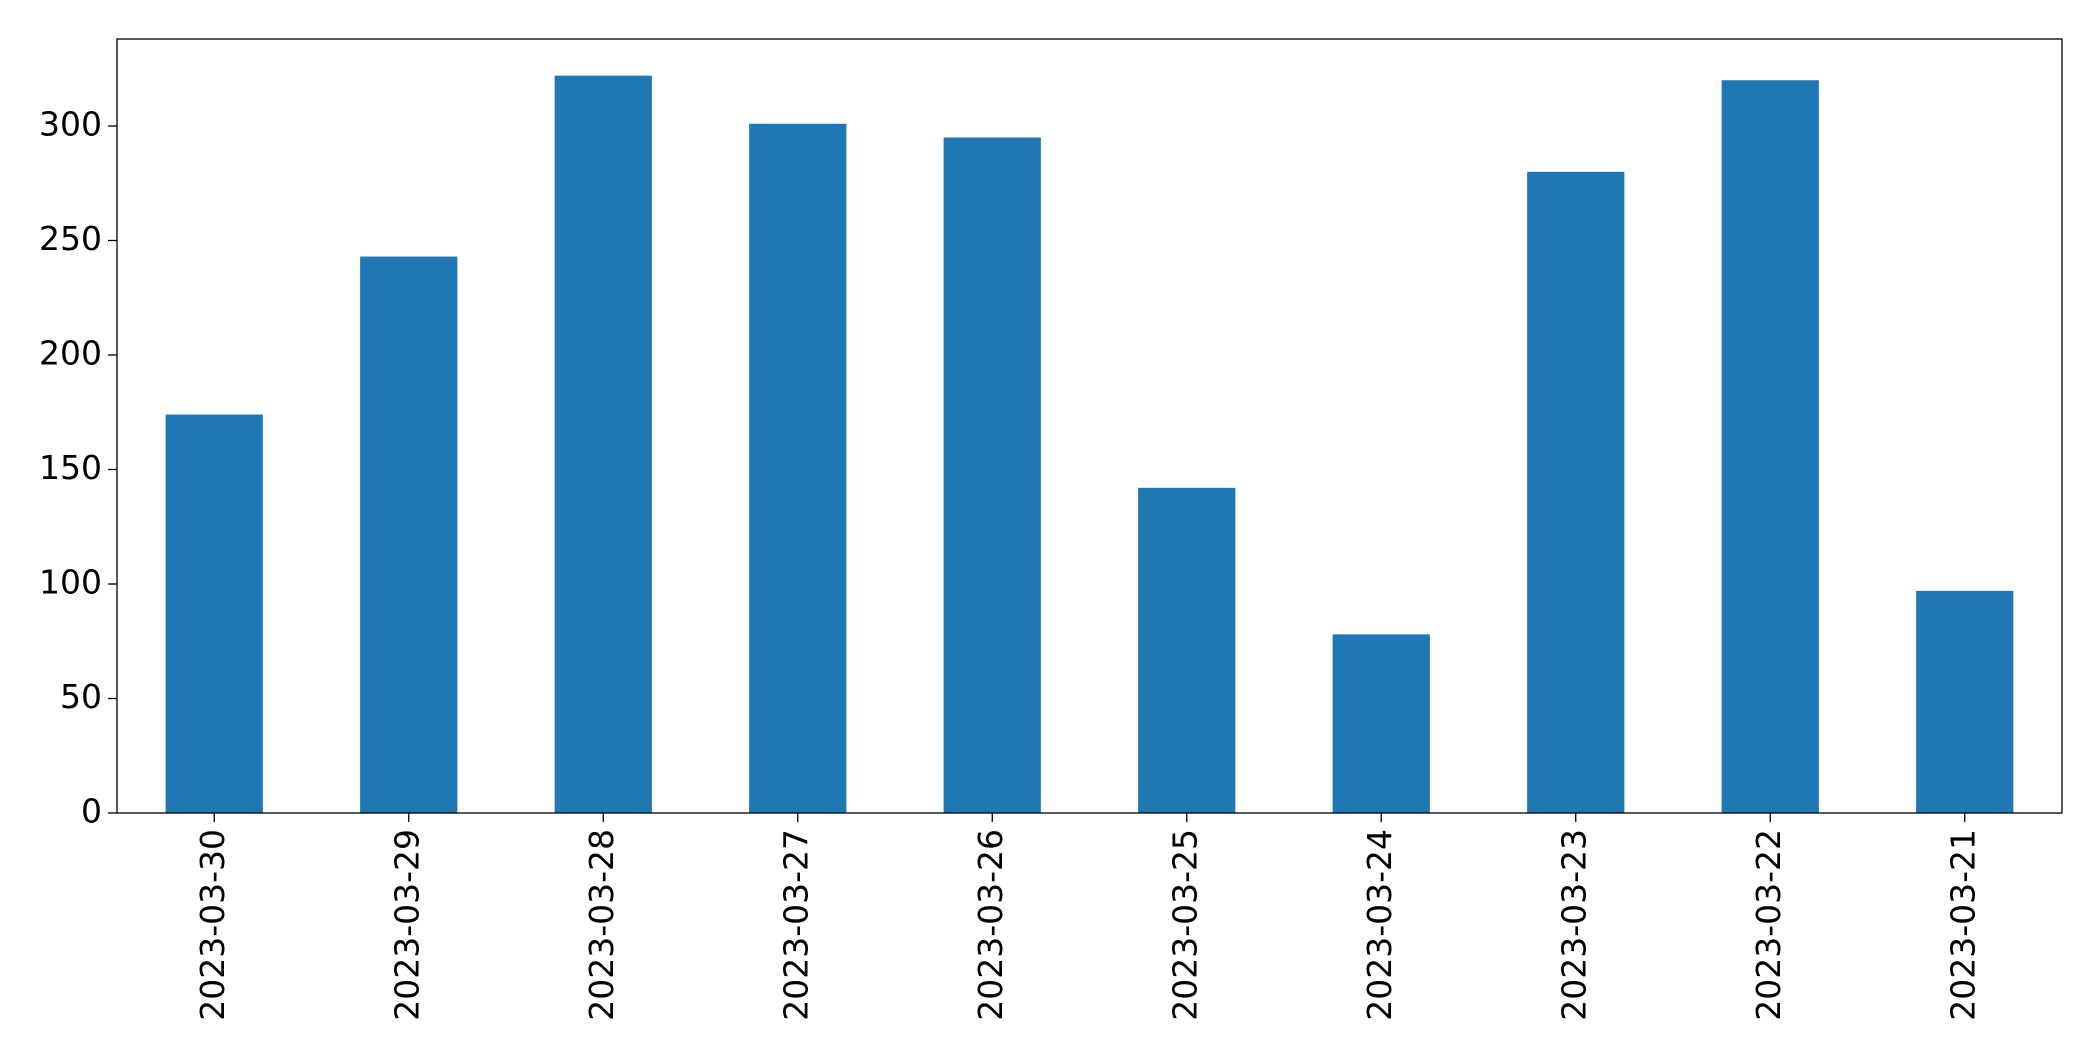 The width and height of the screenshot is (2093, 1061). Describe the element at coordinates (990, 925) in the screenshot. I see `x-tick-label: 2023-03-26` at that location.